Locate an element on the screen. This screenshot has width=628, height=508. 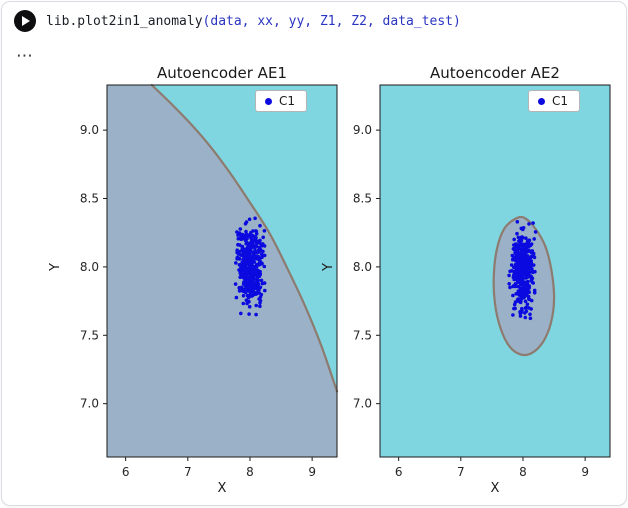
play-icon is located at coordinates (26, 21).